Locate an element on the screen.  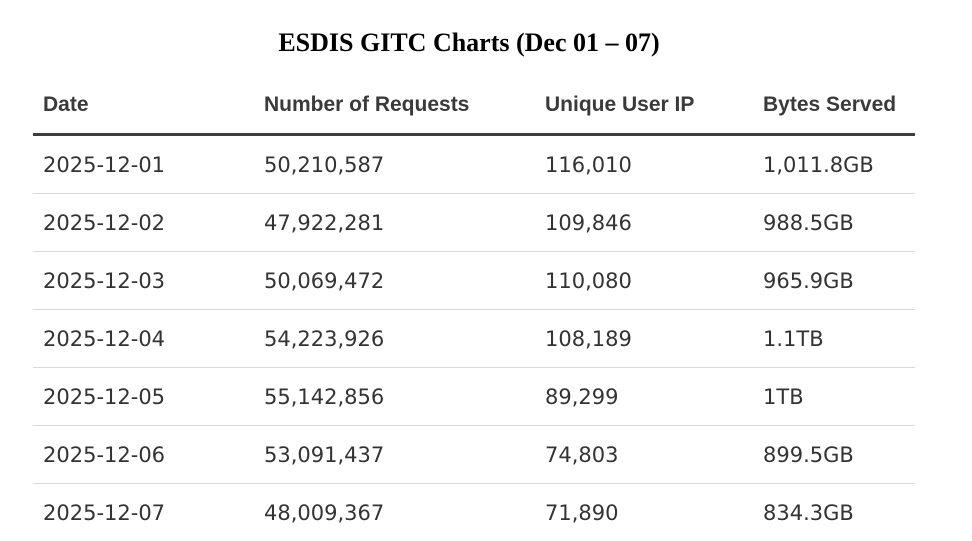
table-row: 2025-12-05 55,142,856 89,299 1TB is located at coordinates (474, 397).